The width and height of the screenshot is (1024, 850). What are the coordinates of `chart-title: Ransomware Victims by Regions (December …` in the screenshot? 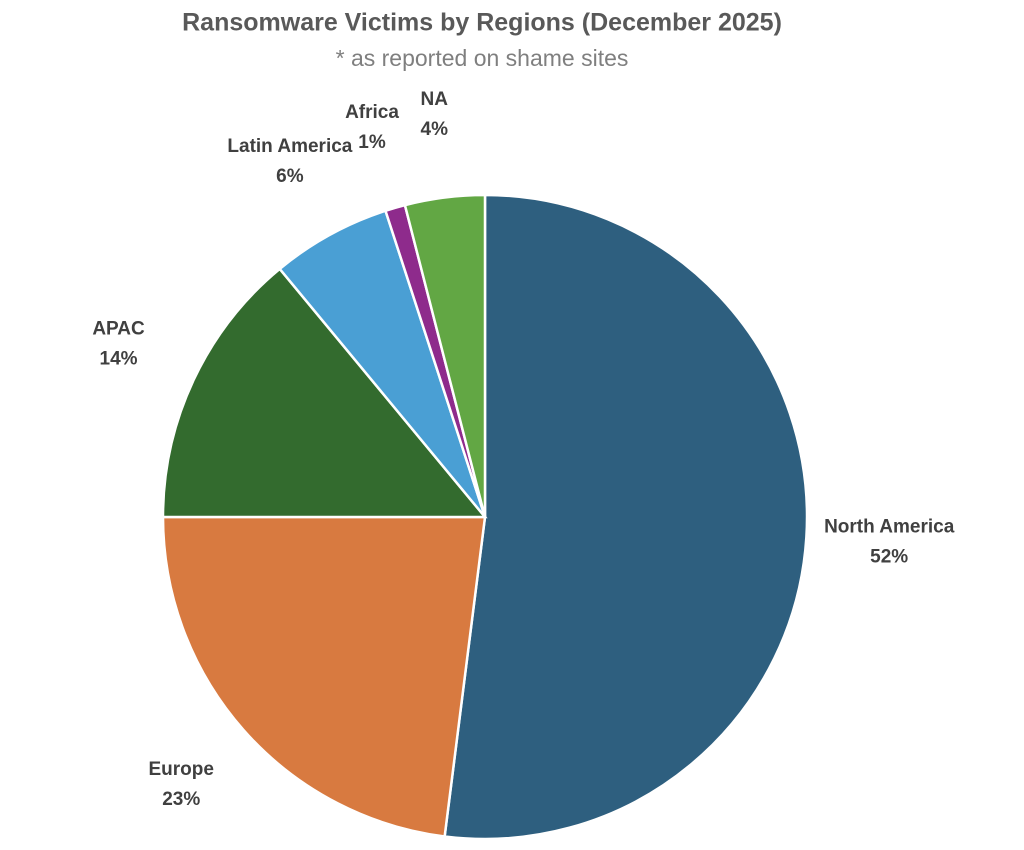 It's located at (482, 23).